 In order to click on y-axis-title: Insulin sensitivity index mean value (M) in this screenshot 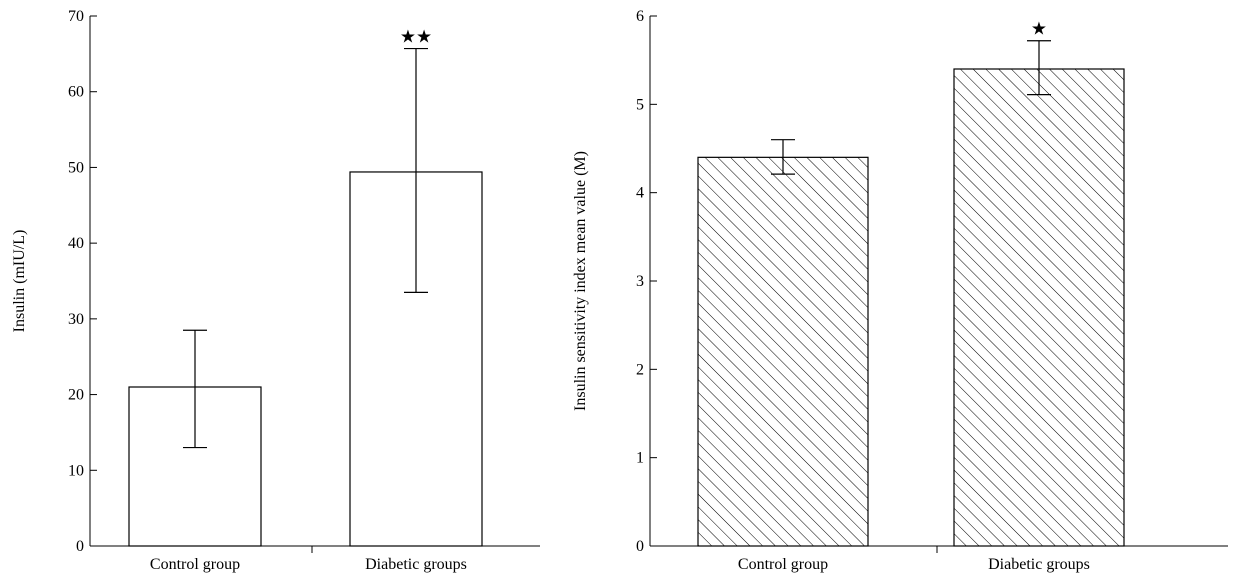, I will do `click(580, 281)`.